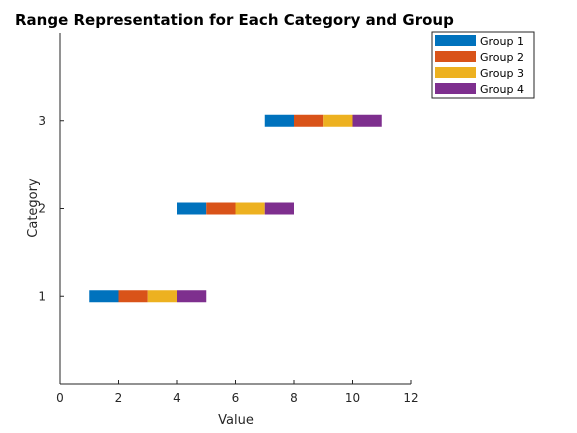 The width and height of the screenshot is (577, 433). I want to click on x-tick-label: 4, so click(177, 398).